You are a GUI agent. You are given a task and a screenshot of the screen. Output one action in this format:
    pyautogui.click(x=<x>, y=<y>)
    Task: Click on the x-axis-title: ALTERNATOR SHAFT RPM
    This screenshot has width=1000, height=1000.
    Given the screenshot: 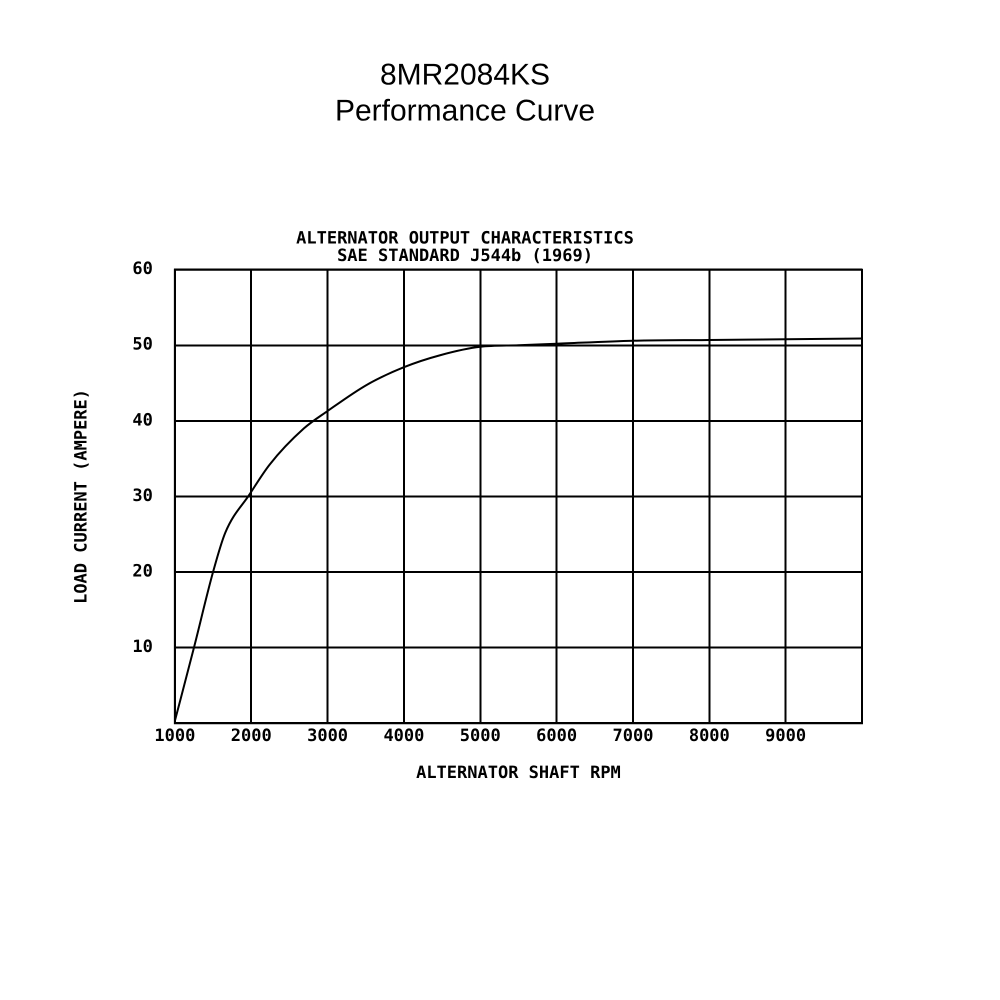 What is the action you would take?
    pyautogui.click(x=518, y=773)
    